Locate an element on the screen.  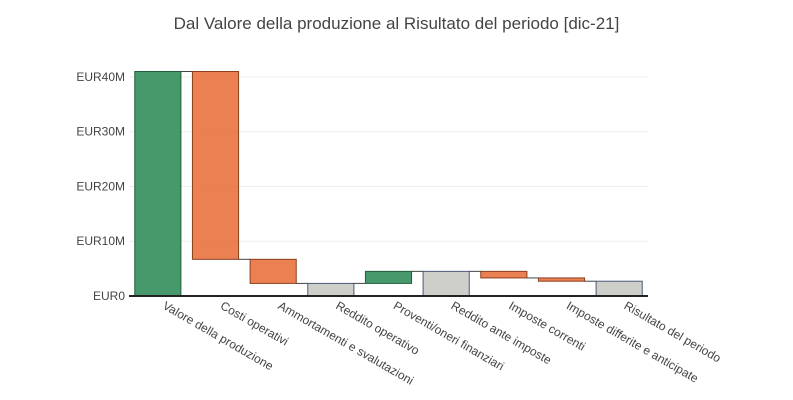
y-tick-label: EUR40M is located at coordinates (100, 77).